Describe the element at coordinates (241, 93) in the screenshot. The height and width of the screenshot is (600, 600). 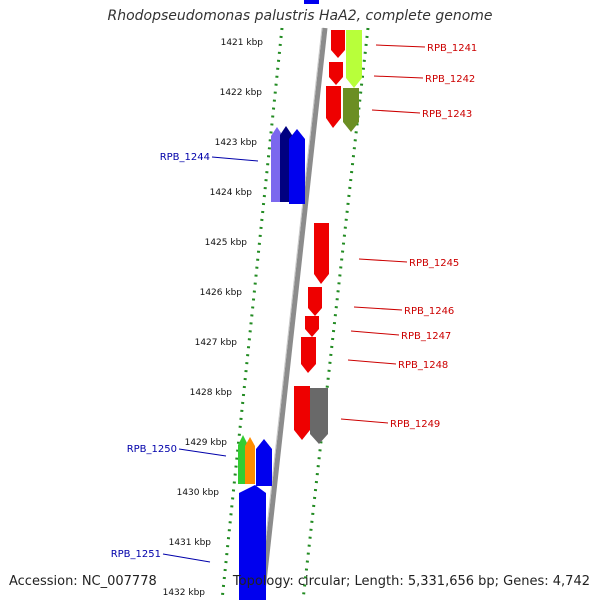
I see `scale-tick-label: 1422 kbp` at that location.